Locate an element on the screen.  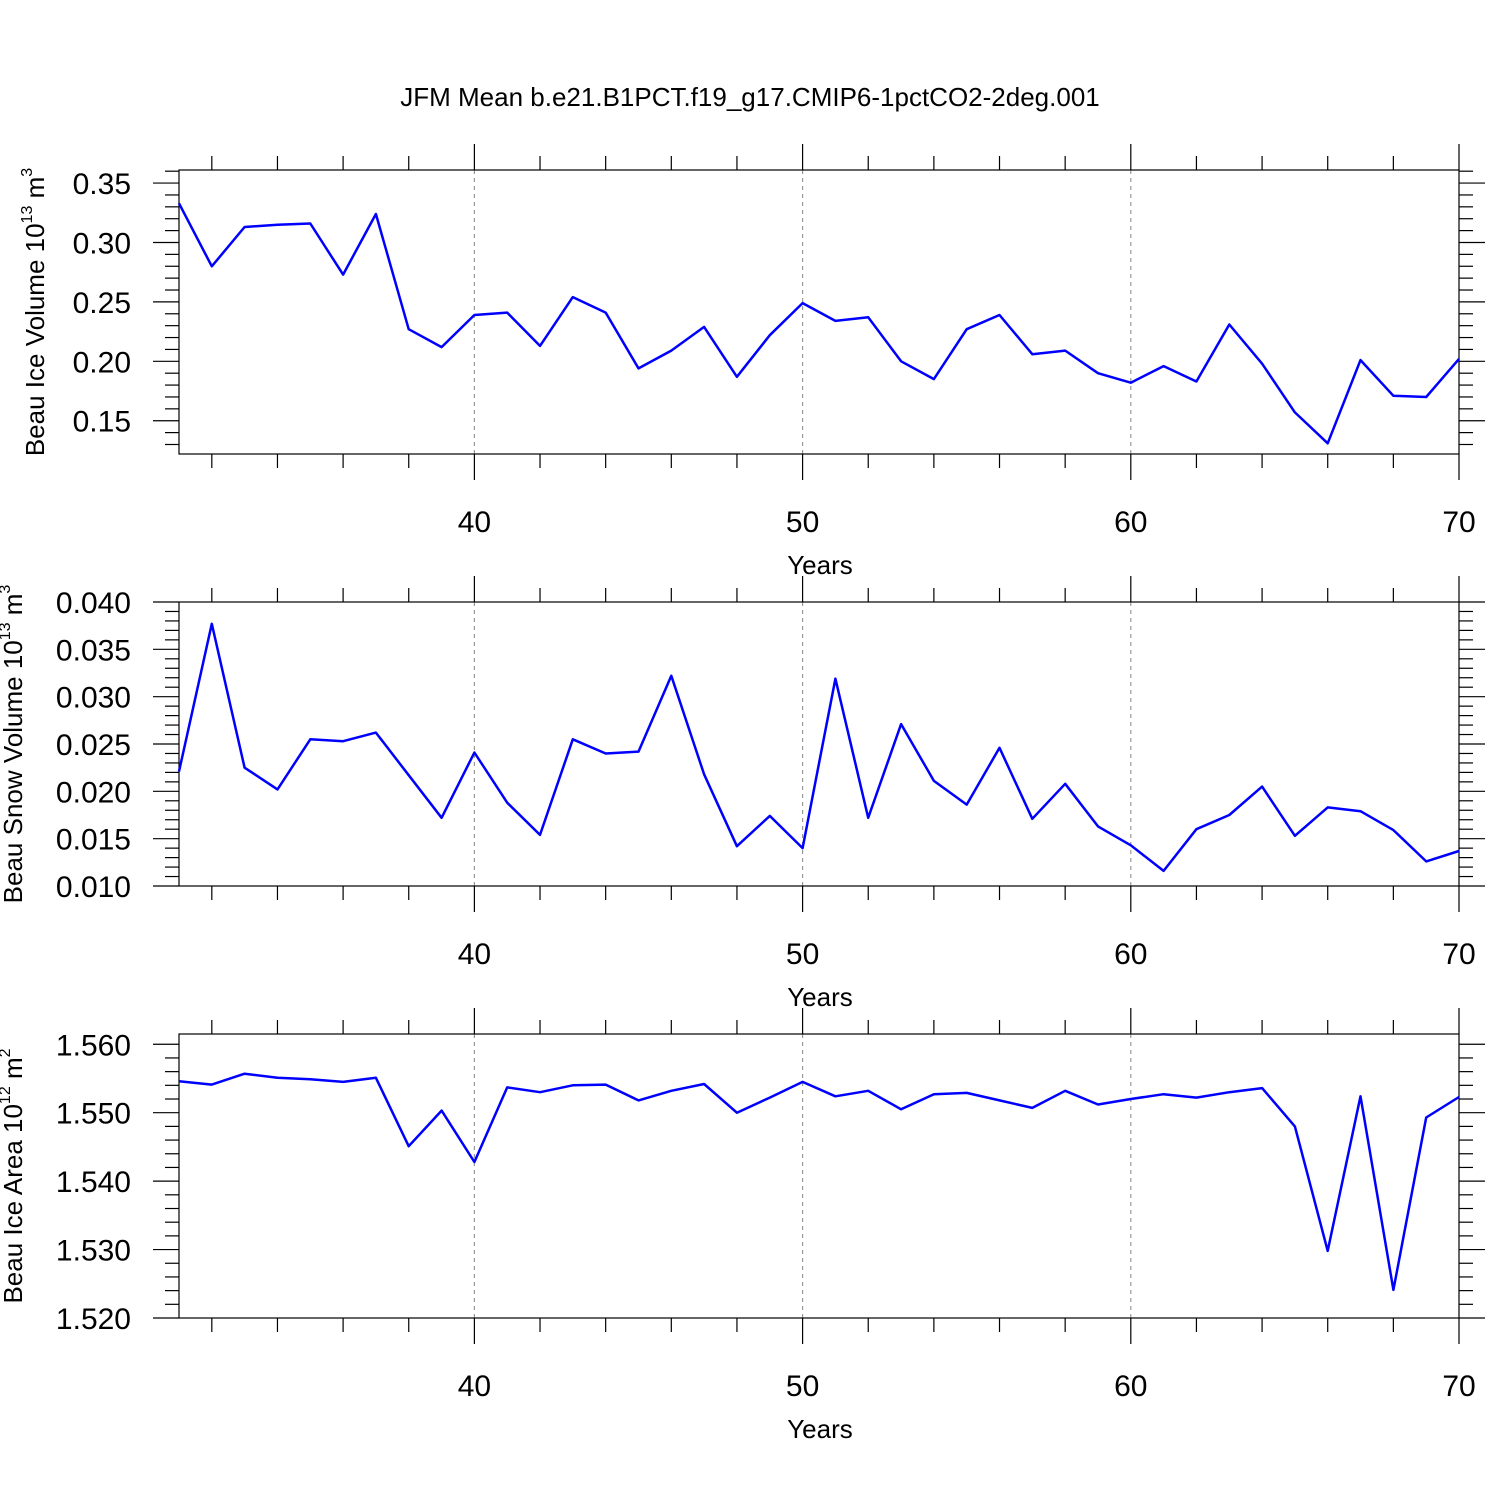
y-tick-label: 1.560 is located at coordinates (93, 1045).